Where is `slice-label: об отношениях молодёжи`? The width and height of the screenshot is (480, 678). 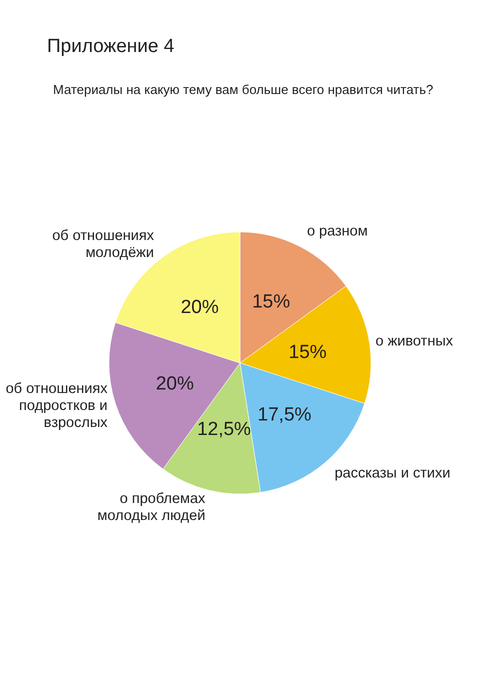
slice-label: об отношениях молодёжи is located at coordinates (103, 245).